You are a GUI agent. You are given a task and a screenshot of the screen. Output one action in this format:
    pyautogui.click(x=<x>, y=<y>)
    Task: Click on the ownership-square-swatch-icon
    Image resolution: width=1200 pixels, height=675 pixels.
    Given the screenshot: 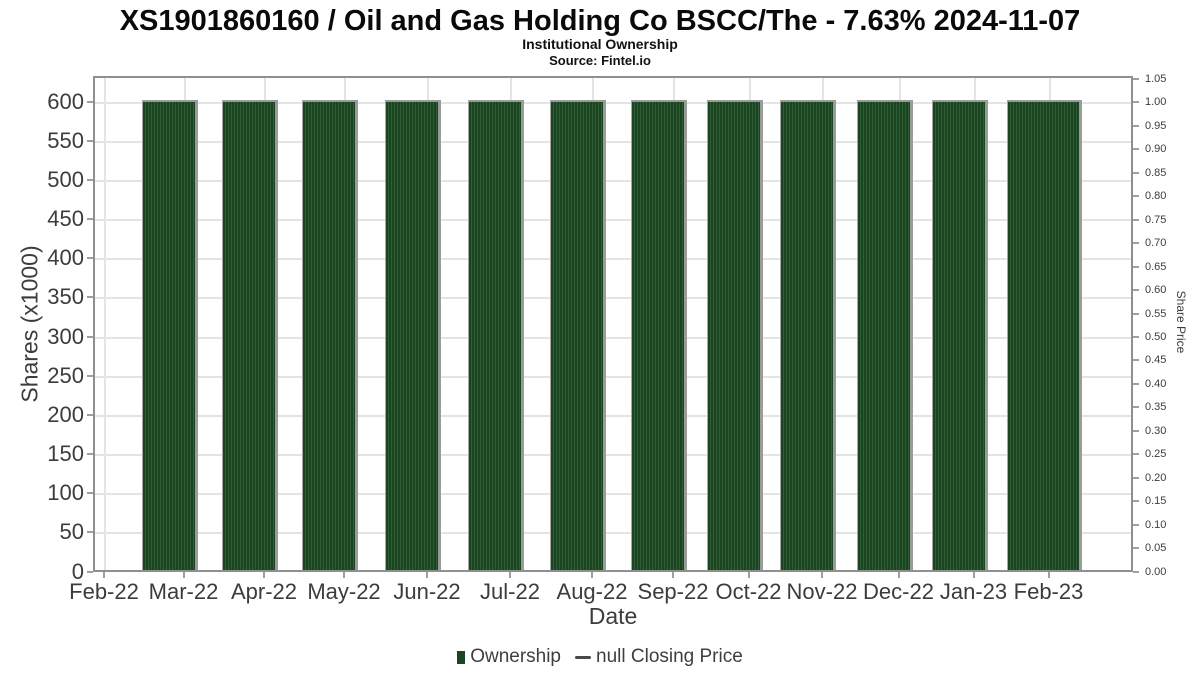 What is the action you would take?
    pyautogui.click(x=461, y=657)
    